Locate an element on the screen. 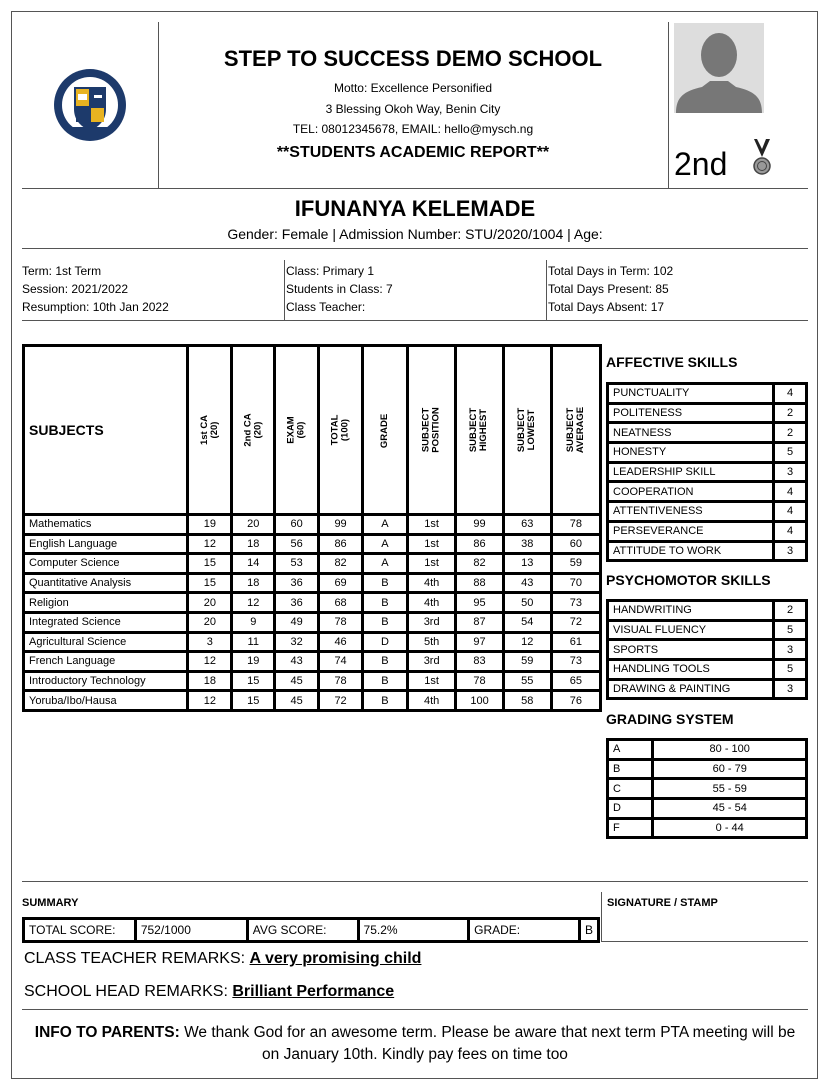 The image size is (828, 1088). table-row: Yoruba/Ibo/Hausa 12 15 45 72 B 4th 100 58 76 is located at coordinates (312, 700).